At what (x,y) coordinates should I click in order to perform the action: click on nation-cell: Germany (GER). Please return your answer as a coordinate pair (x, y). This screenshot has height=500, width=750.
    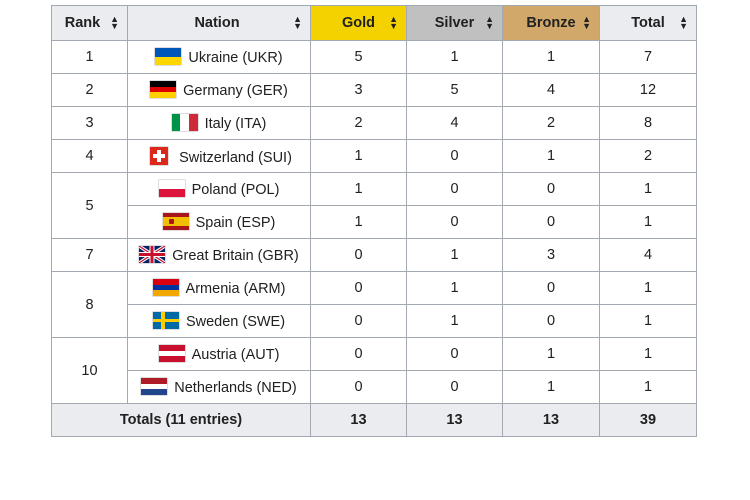
    Looking at the image, I should click on (219, 90).